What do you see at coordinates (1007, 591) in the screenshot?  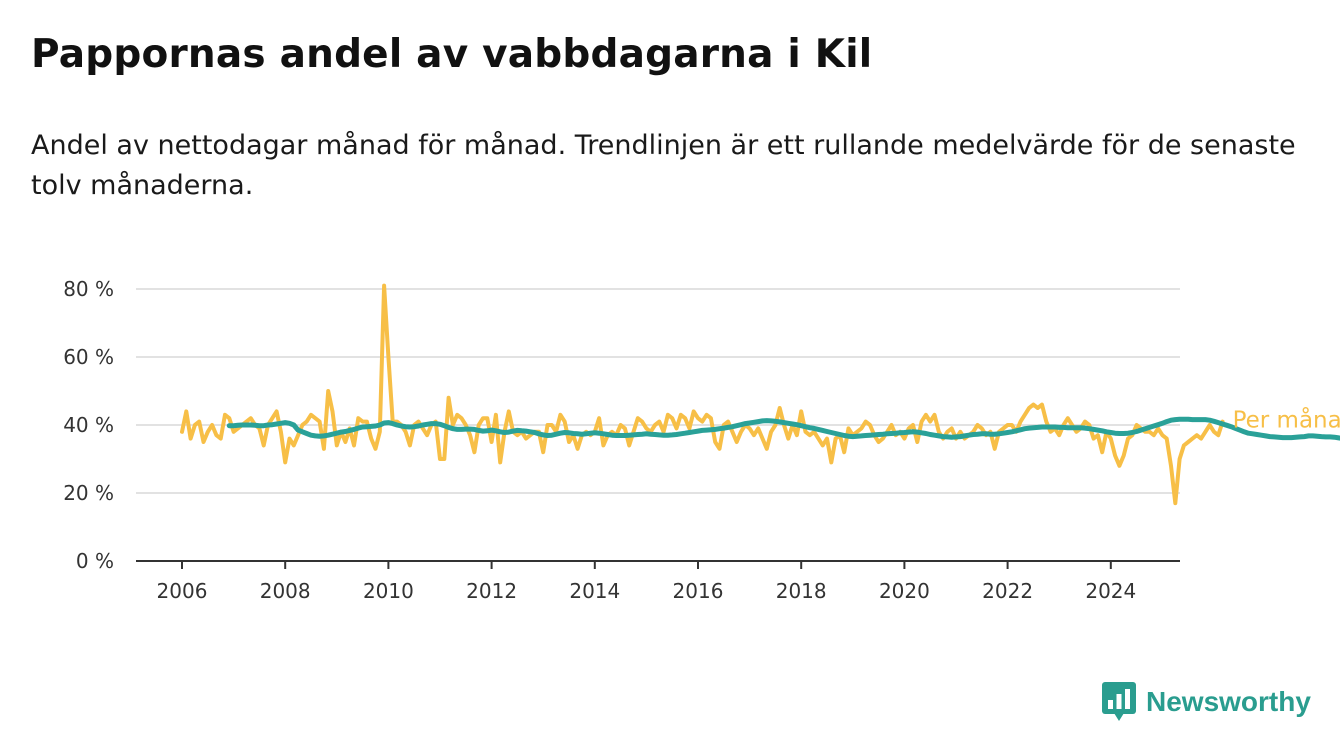 I see `x-tick-label: 2022` at bounding box center [1007, 591].